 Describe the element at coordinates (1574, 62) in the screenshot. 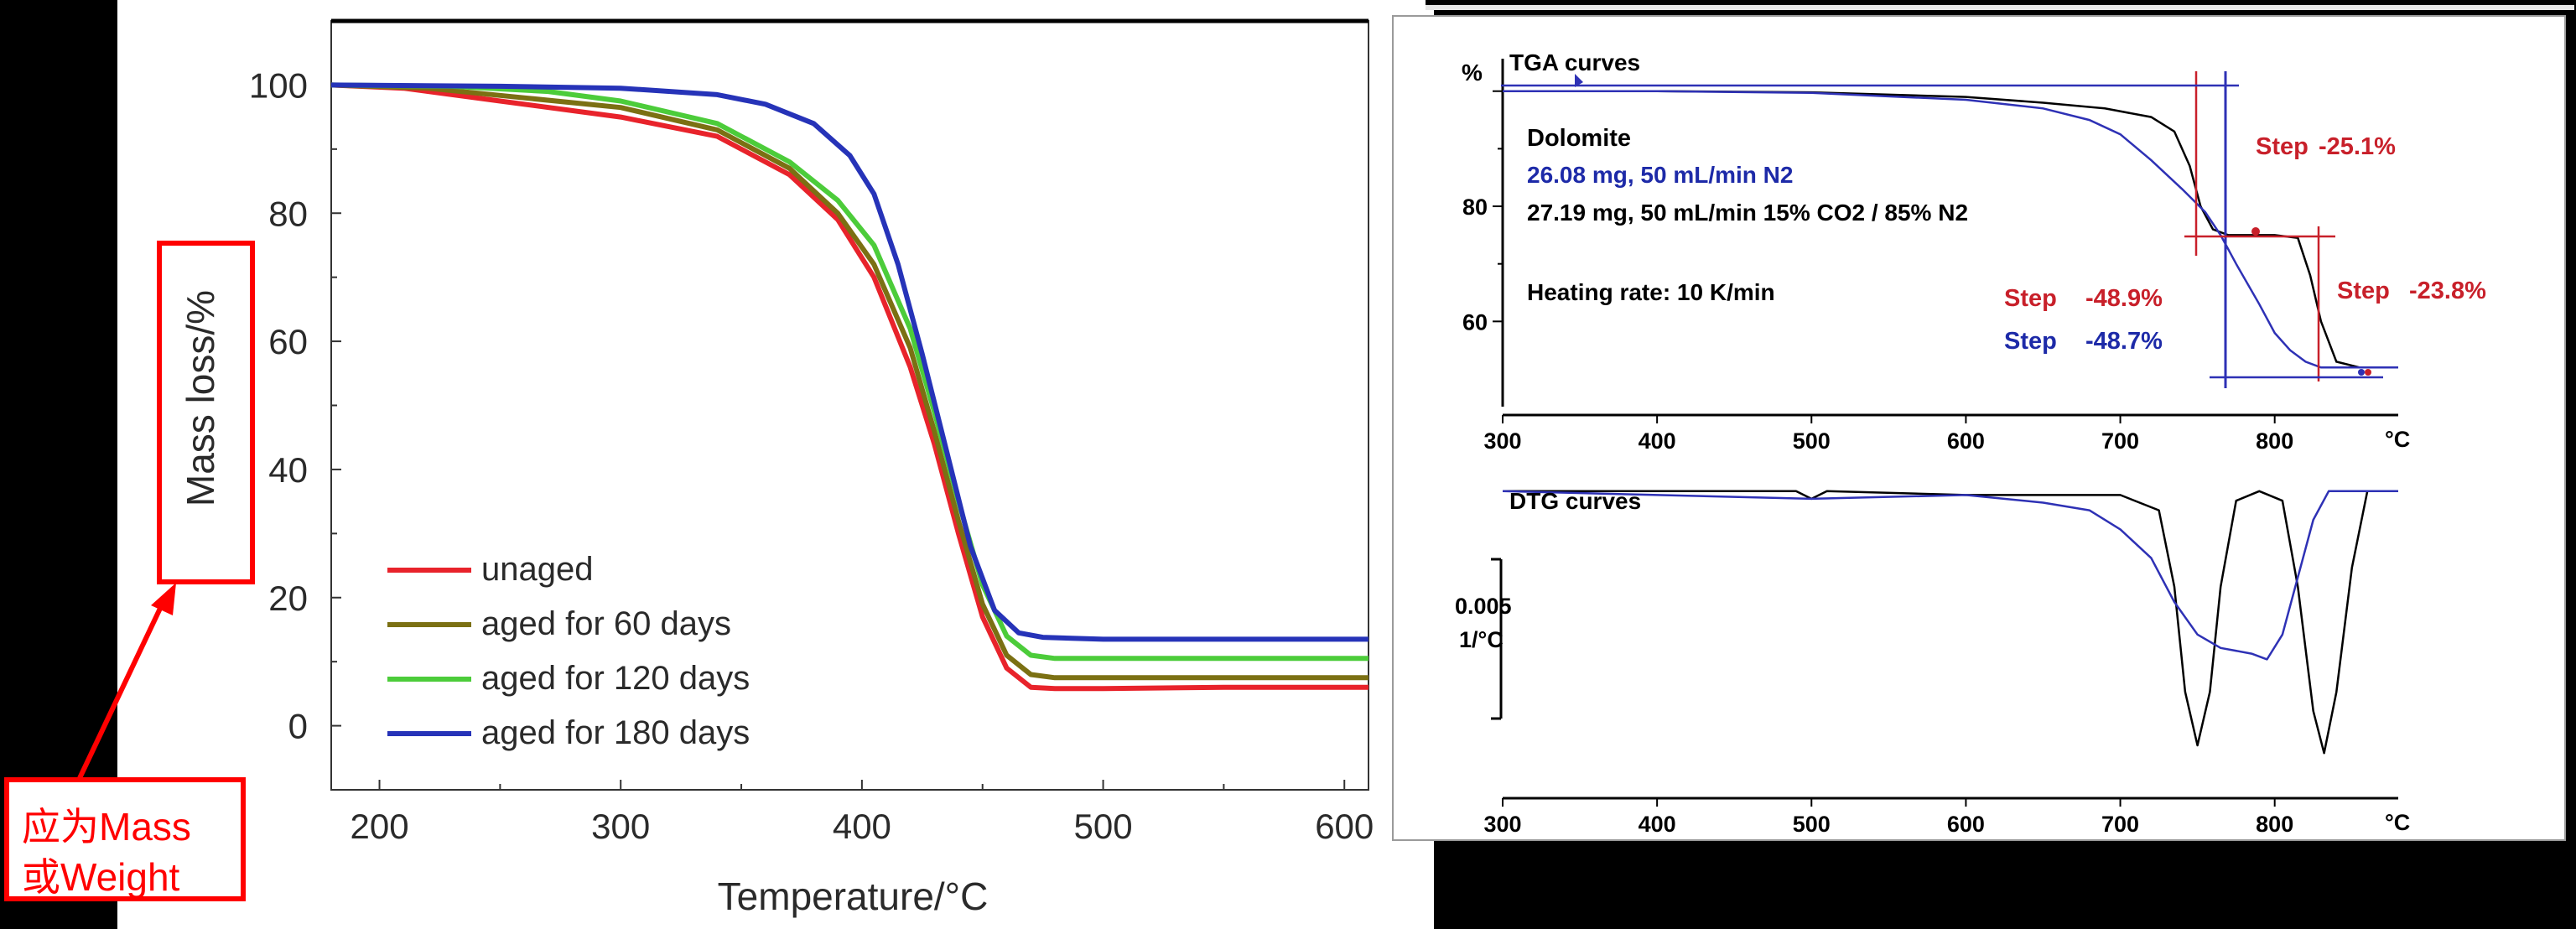

I see `tga-title: TGA curves` at that location.